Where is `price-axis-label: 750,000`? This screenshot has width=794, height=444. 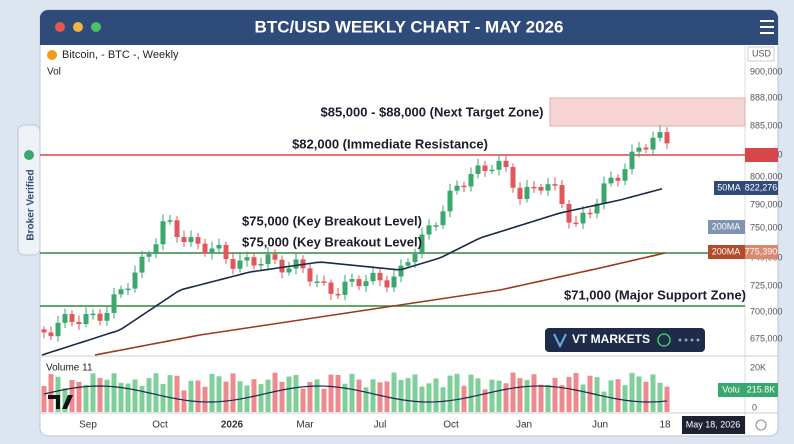
price-axis-label: 750,000 is located at coordinates (766, 227).